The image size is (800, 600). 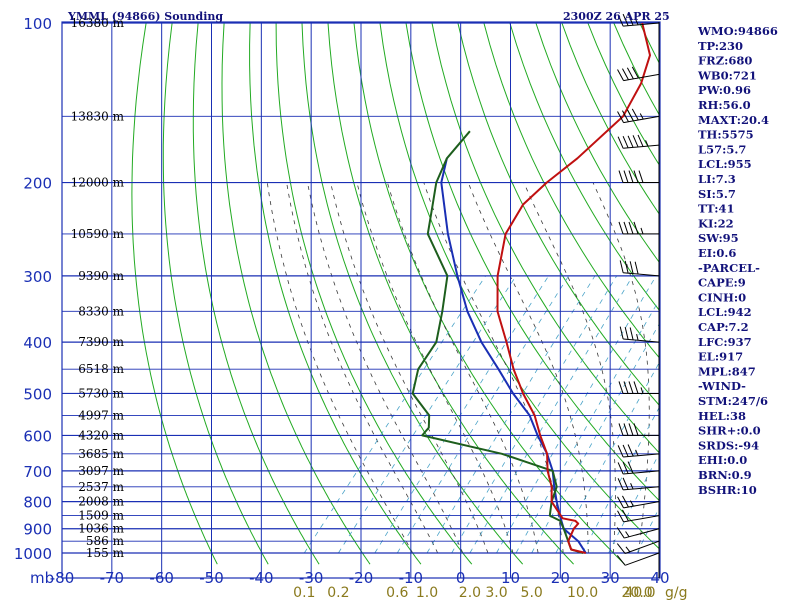 What do you see at coordinates (725, 342) in the screenshot?
I see `index-label: LFC:937` at bounding box center [725, 342].